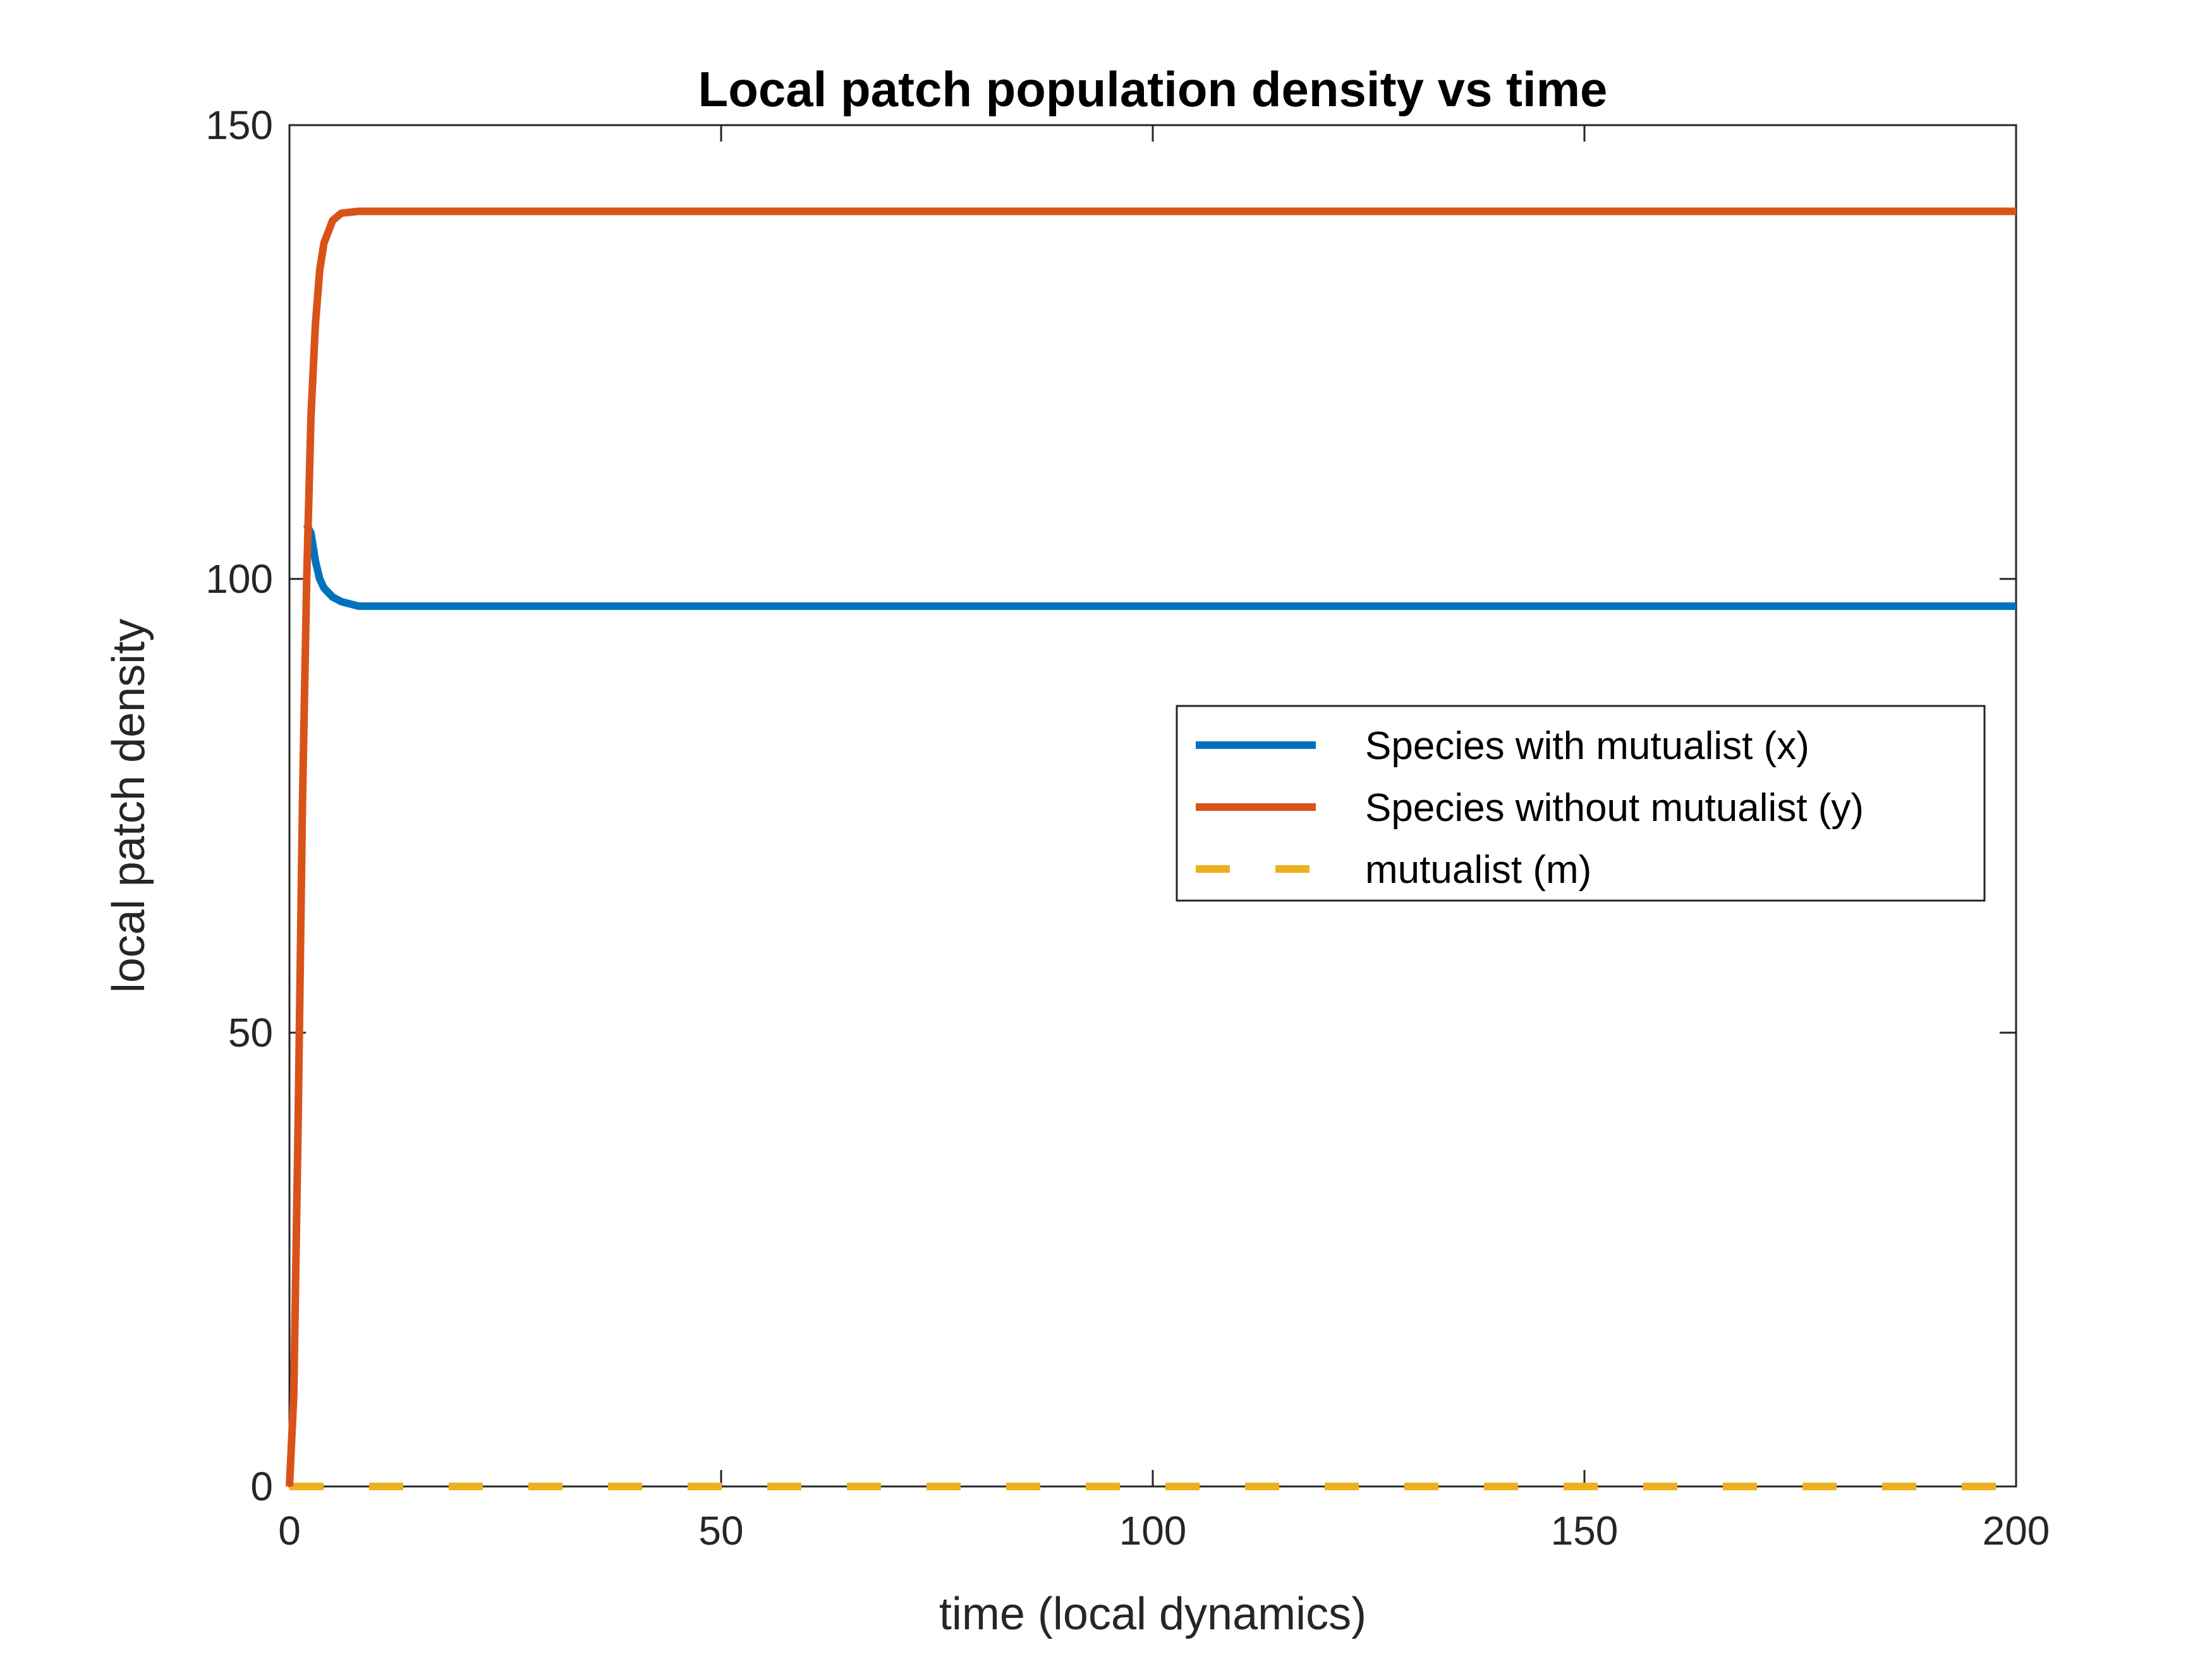 The image size is (2212, 1659). What do you see at coordinates (251, 1032) in the screenshot?
I see `y-tick-label: 50` at bounding box center [251, 1032].